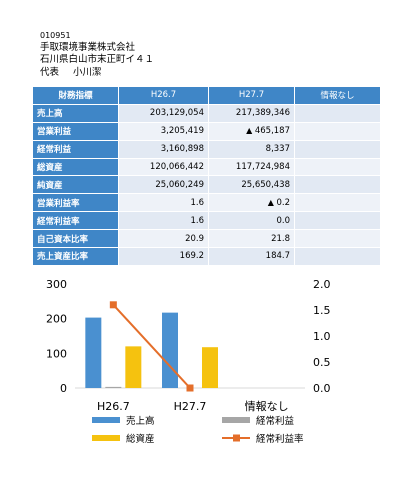 Image resolution: width=410 pixels, height=480 pixels. What do you see at coordinates (163, 131) in the screenshot?
I see `value-h26: 3,205,419` at bounding box center [163, 131].